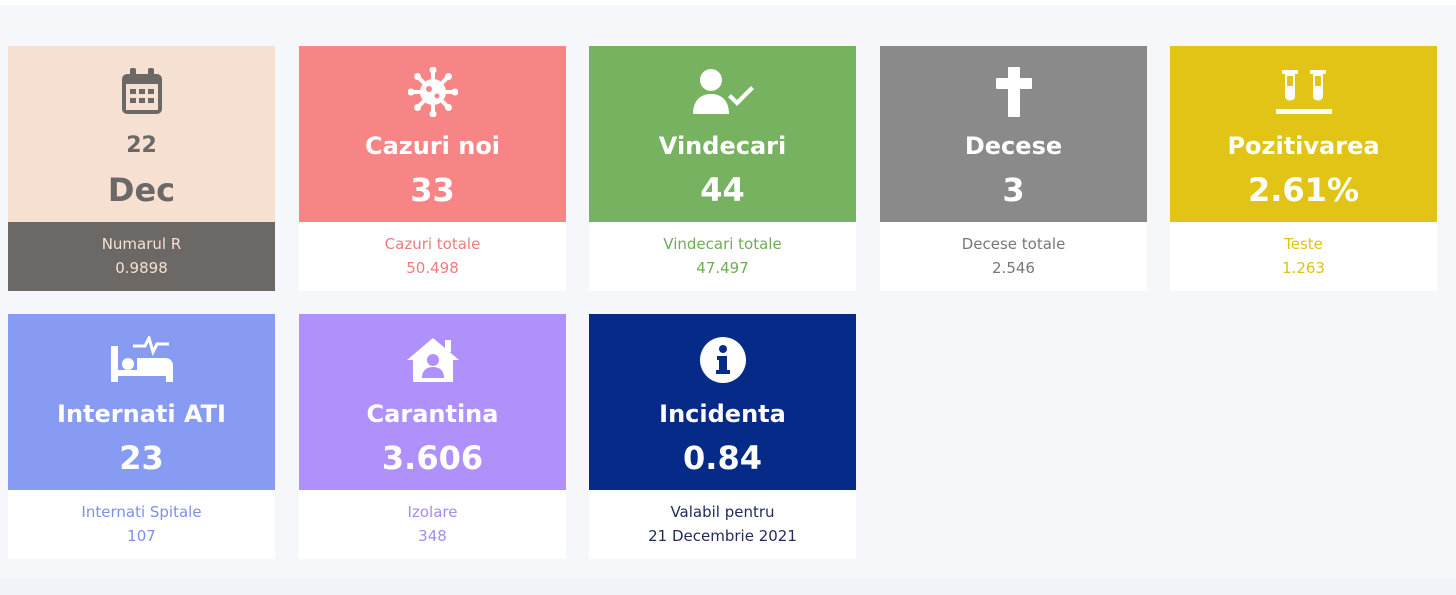 The height and width of the screenshot is (595, 1456). I want to click on card-title: Decese, so click(1013, 146).